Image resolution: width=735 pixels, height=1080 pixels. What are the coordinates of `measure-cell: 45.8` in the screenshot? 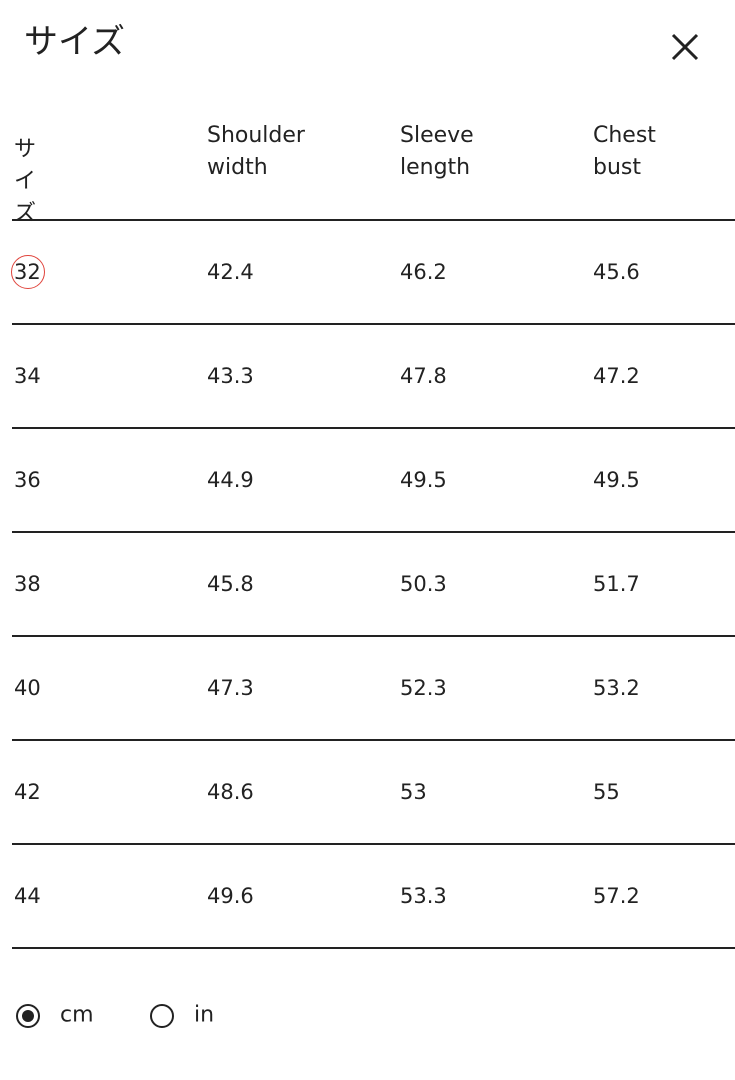 It's located at (230, 584).